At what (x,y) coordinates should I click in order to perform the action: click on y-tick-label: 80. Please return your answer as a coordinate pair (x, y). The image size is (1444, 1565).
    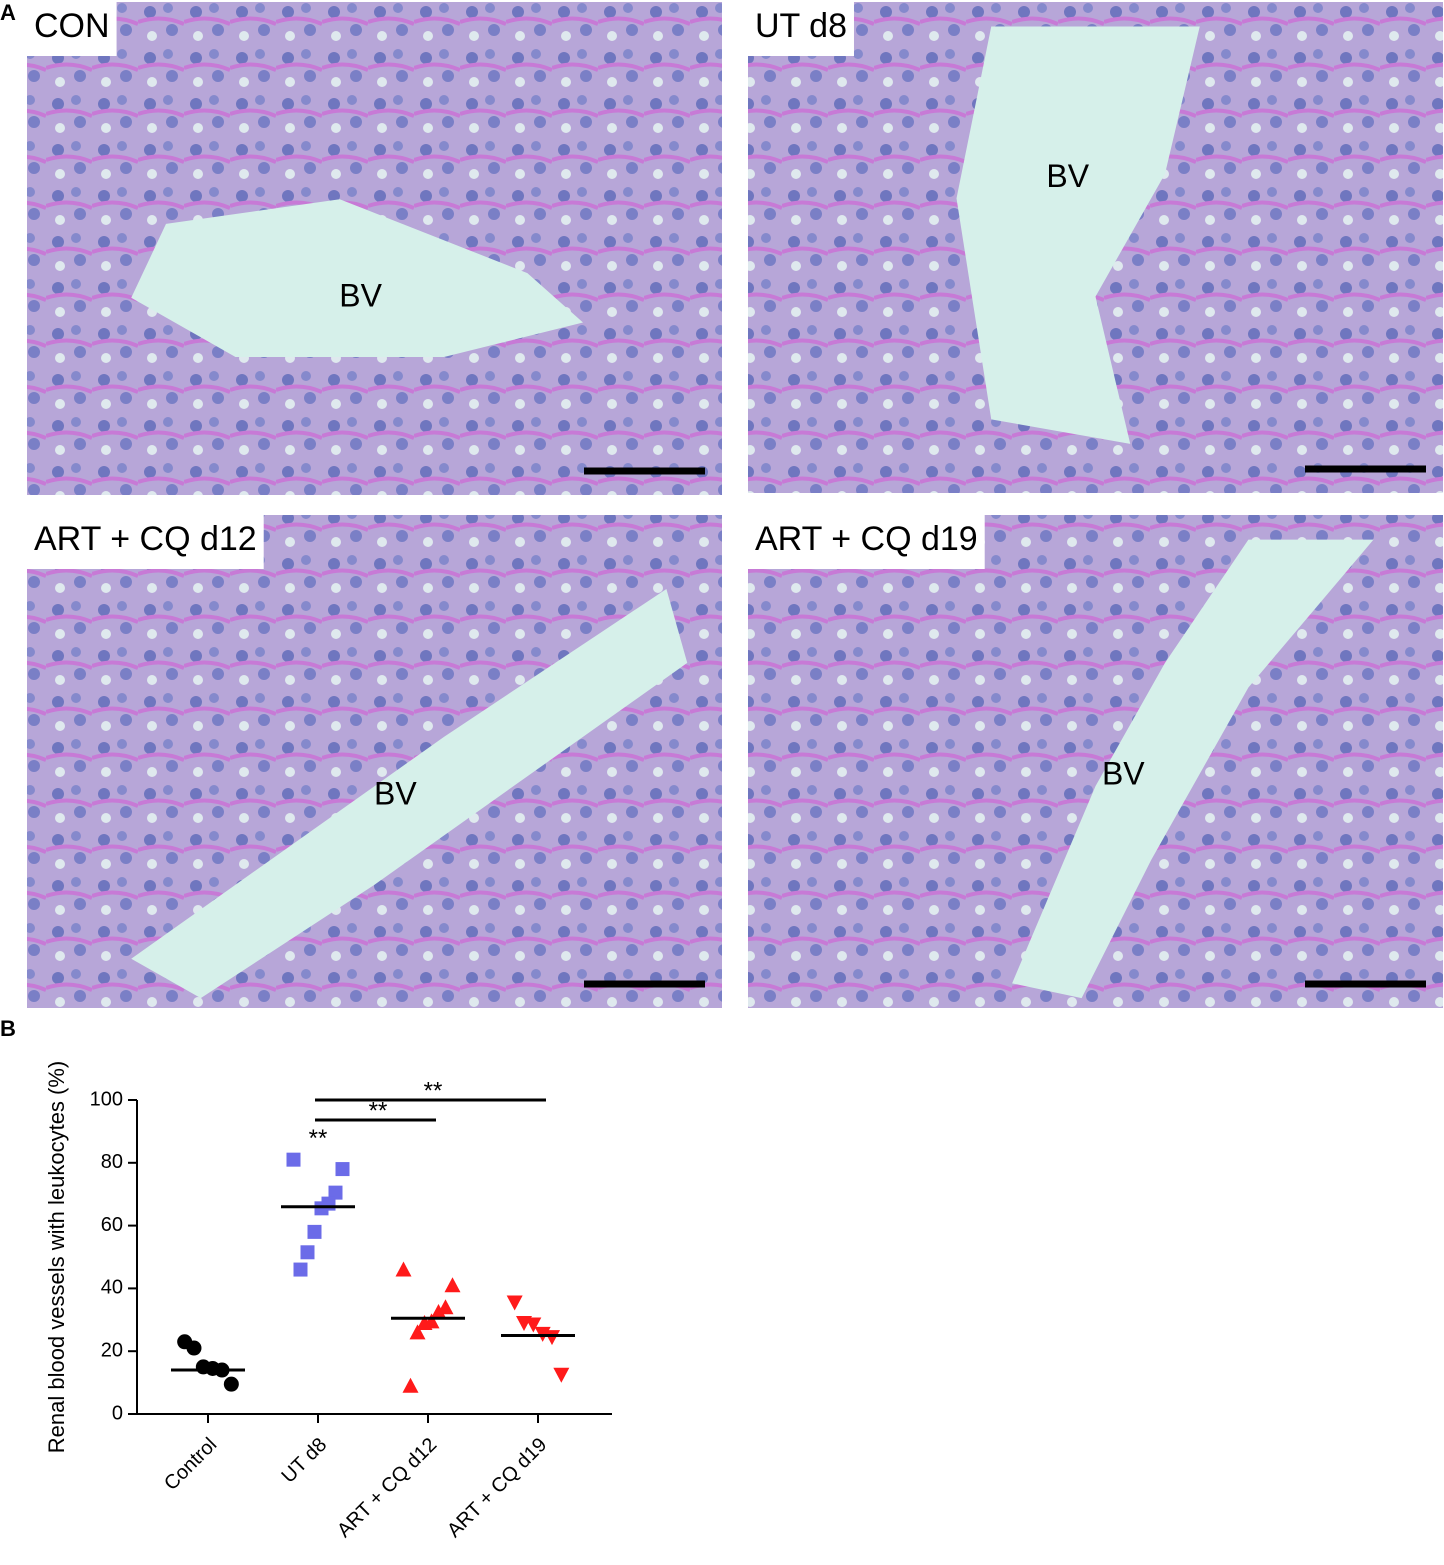
    Looking at the image, I should click on (112, 1162).